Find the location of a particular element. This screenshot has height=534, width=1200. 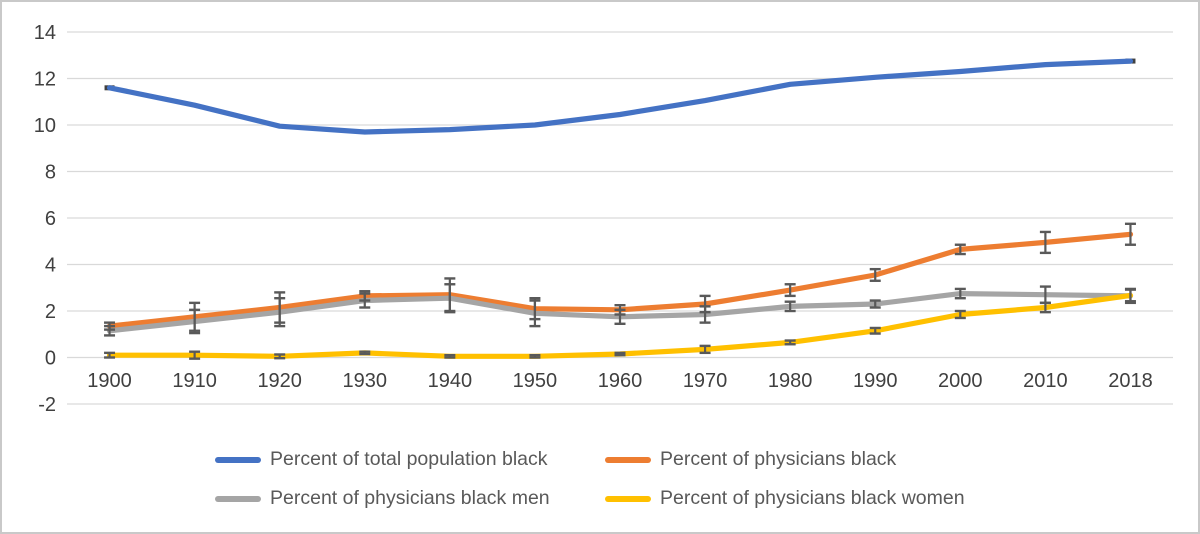

y-axis-tick-label: 8 is located at coordinates (50, 173).